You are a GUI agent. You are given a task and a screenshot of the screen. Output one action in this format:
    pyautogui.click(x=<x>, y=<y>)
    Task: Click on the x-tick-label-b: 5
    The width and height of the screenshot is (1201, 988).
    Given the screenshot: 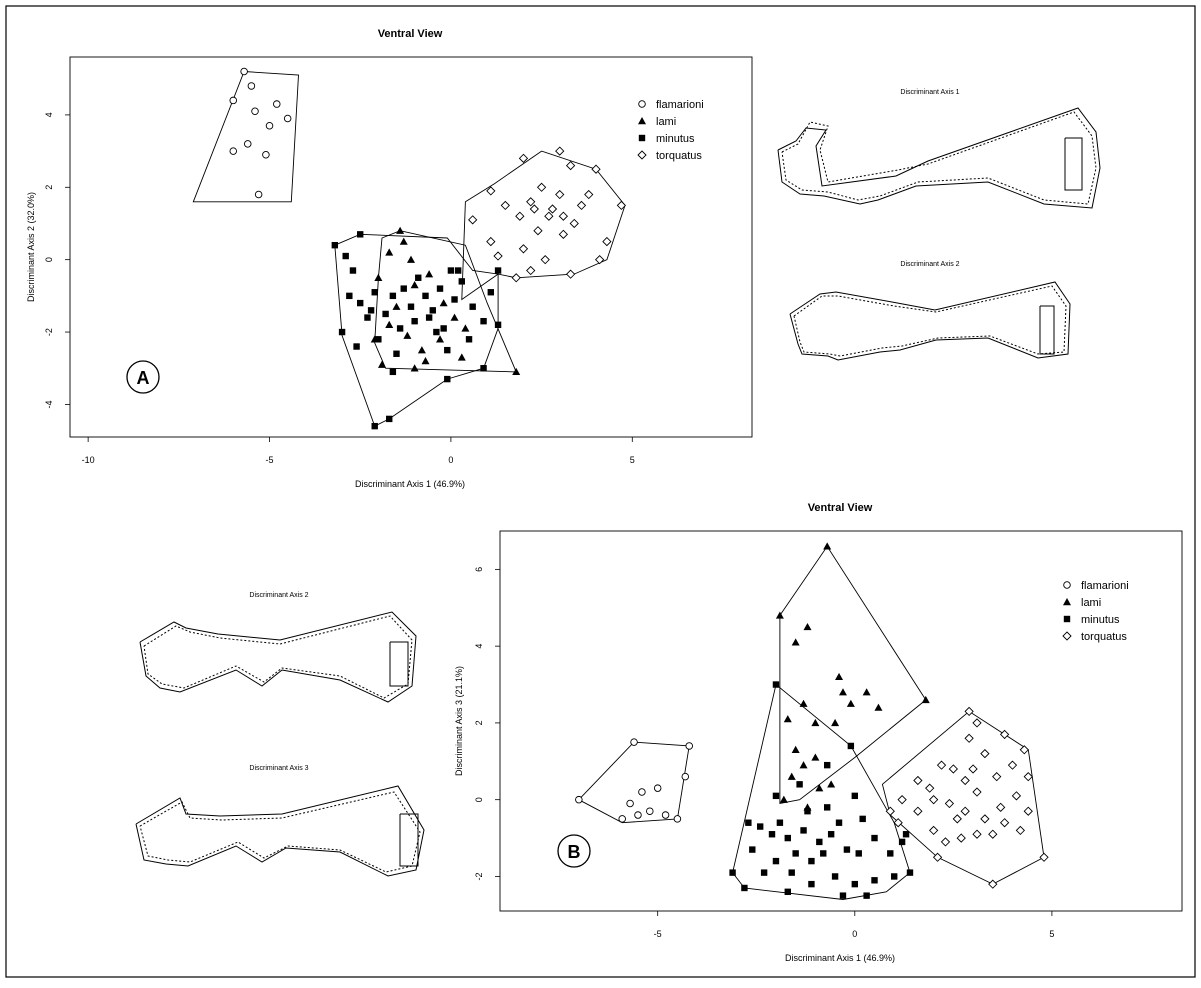 What is the action you would take?
    pyautogui.click(x=1051, y=934)
    